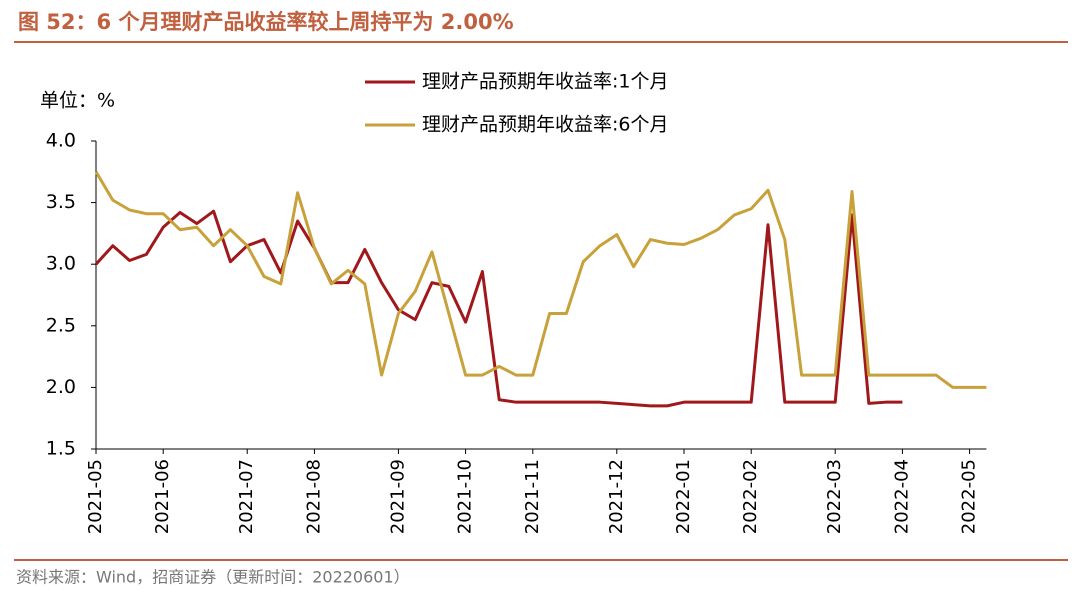 This screenshot has height=595, width=1080. Describe the element at coordinates (683, 496) in the screenshot. I see `x-tick-label: 2022-01` at that location.